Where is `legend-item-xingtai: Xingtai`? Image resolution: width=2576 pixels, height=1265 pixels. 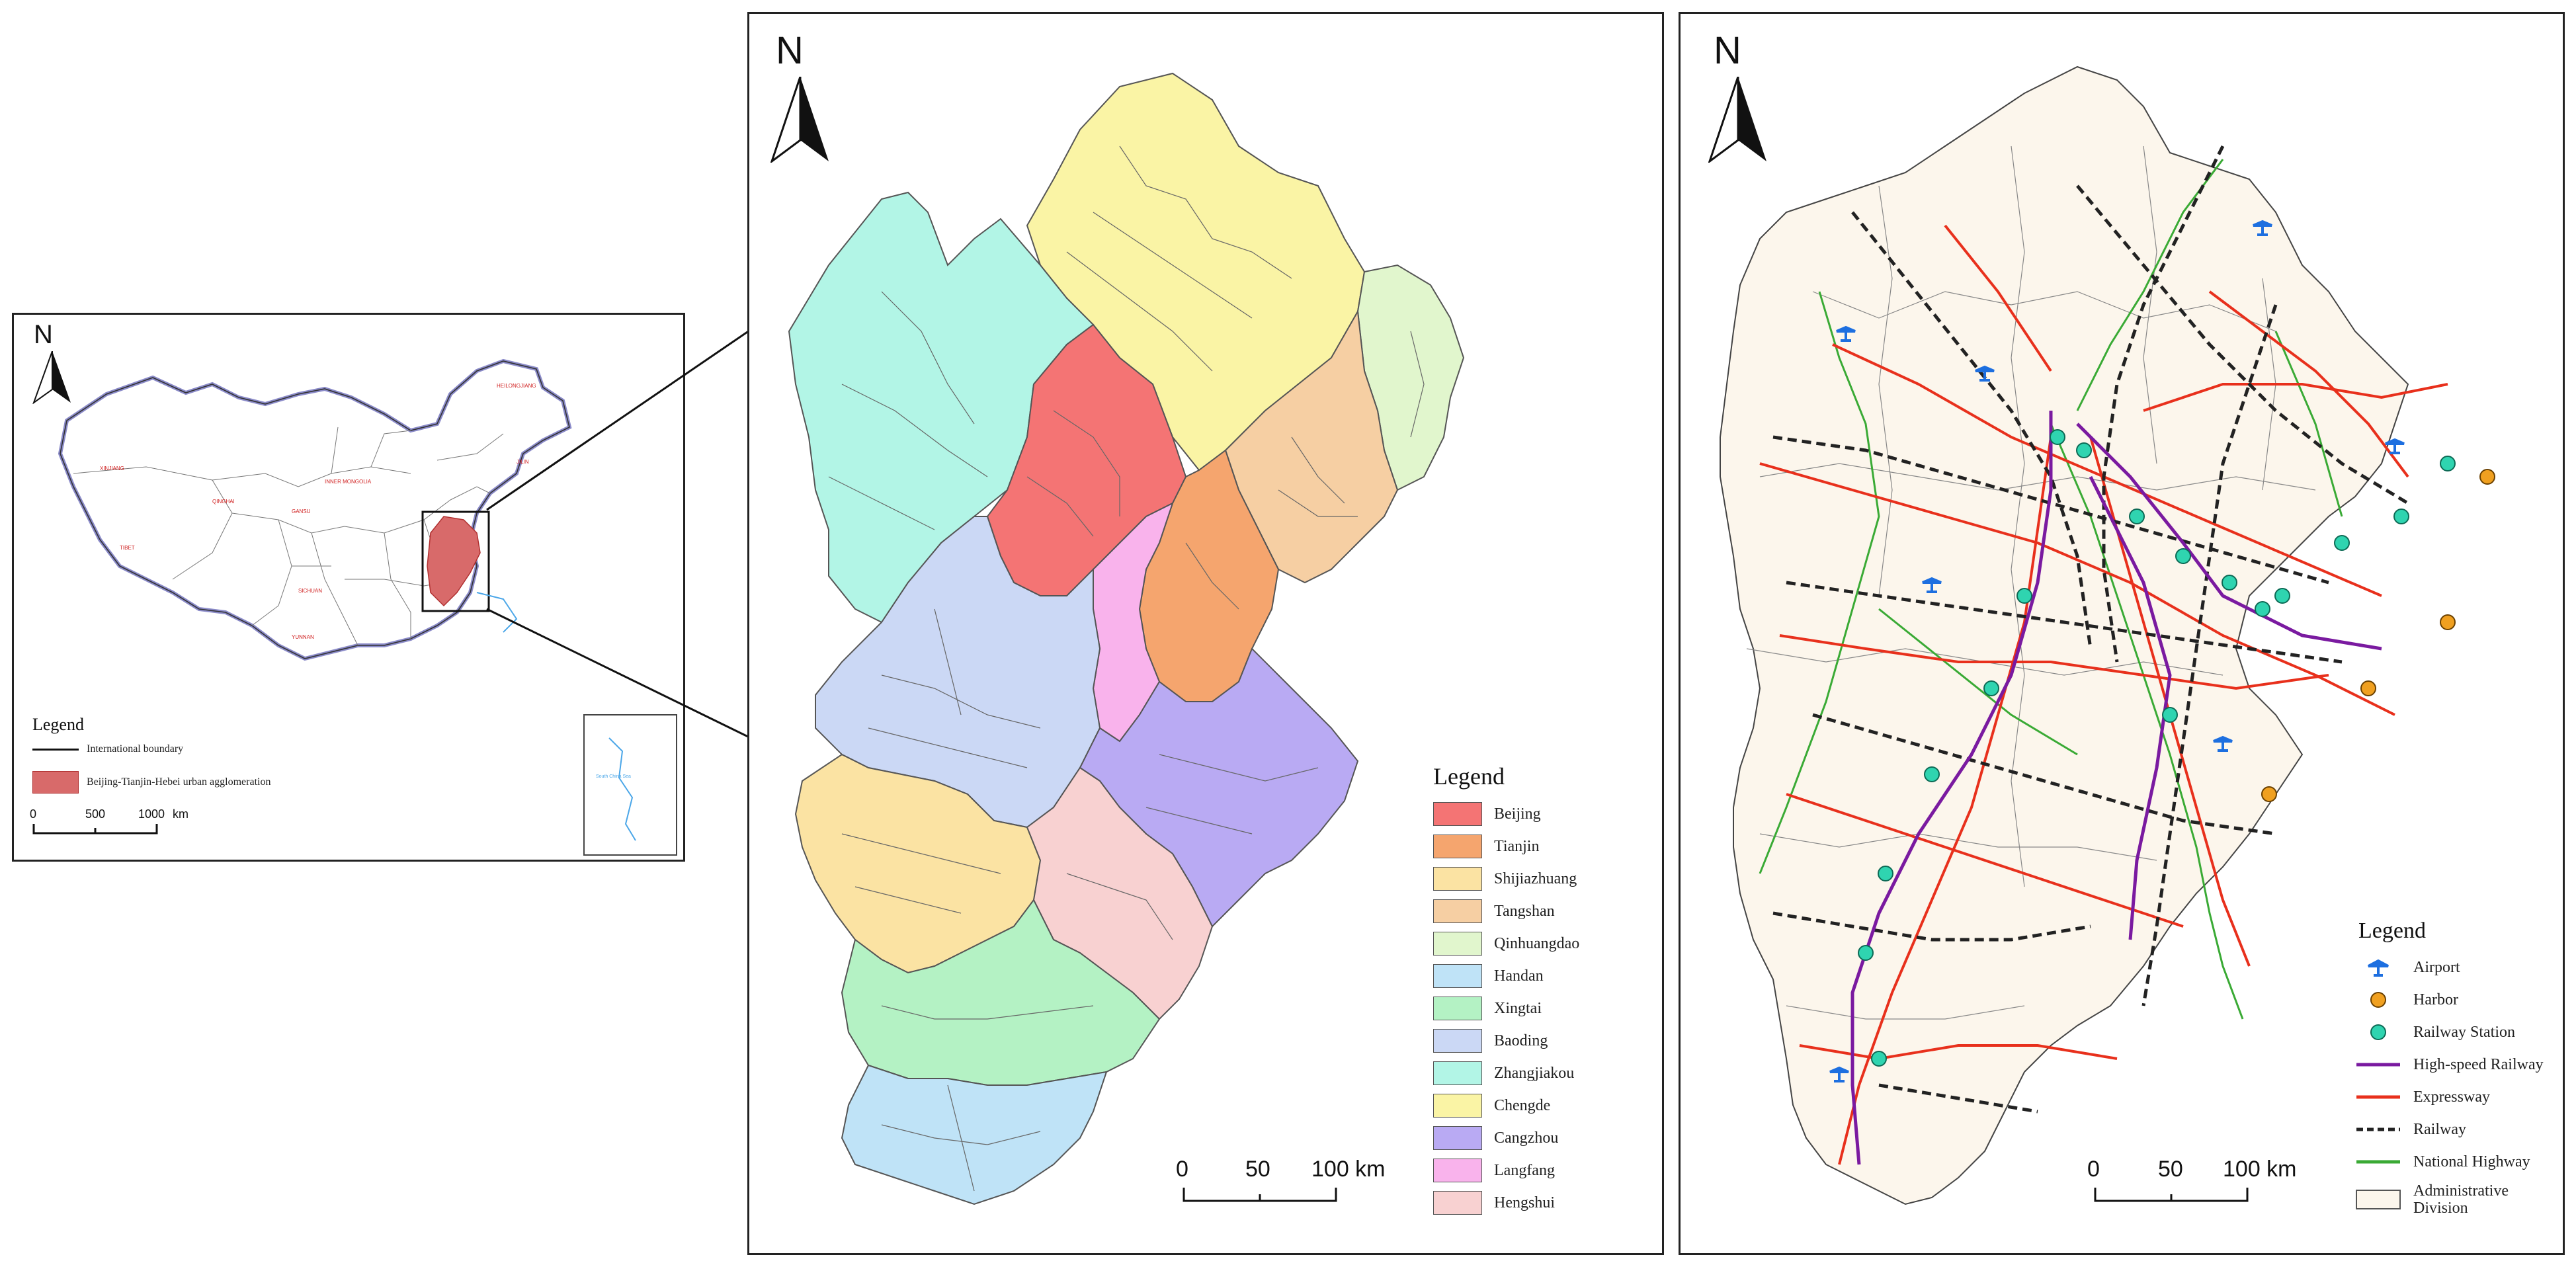
legend-item-xingtai: Xingtai is located at coordinates (1487, 1008).